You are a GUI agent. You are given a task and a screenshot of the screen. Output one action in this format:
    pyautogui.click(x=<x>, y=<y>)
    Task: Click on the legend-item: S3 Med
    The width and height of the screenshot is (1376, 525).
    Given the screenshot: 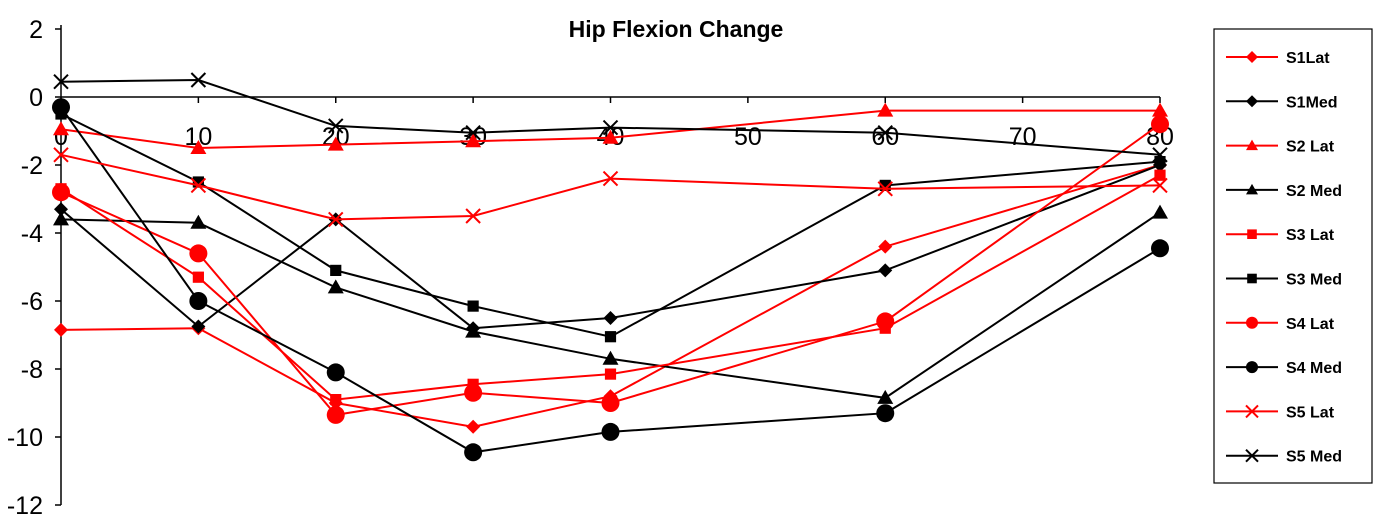 What is the action you would take?
    pyautogui.click(x=1284, y=280)
    